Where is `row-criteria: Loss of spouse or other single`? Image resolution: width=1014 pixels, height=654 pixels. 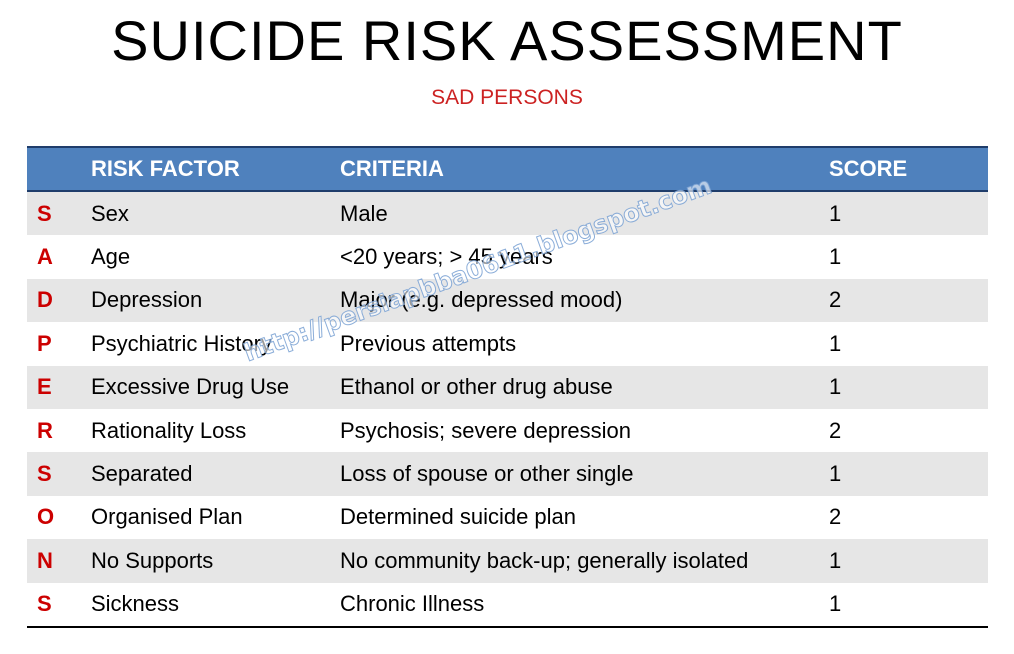
row-criteria: Loss of spouse or other single is located at coordinates (487, 474).